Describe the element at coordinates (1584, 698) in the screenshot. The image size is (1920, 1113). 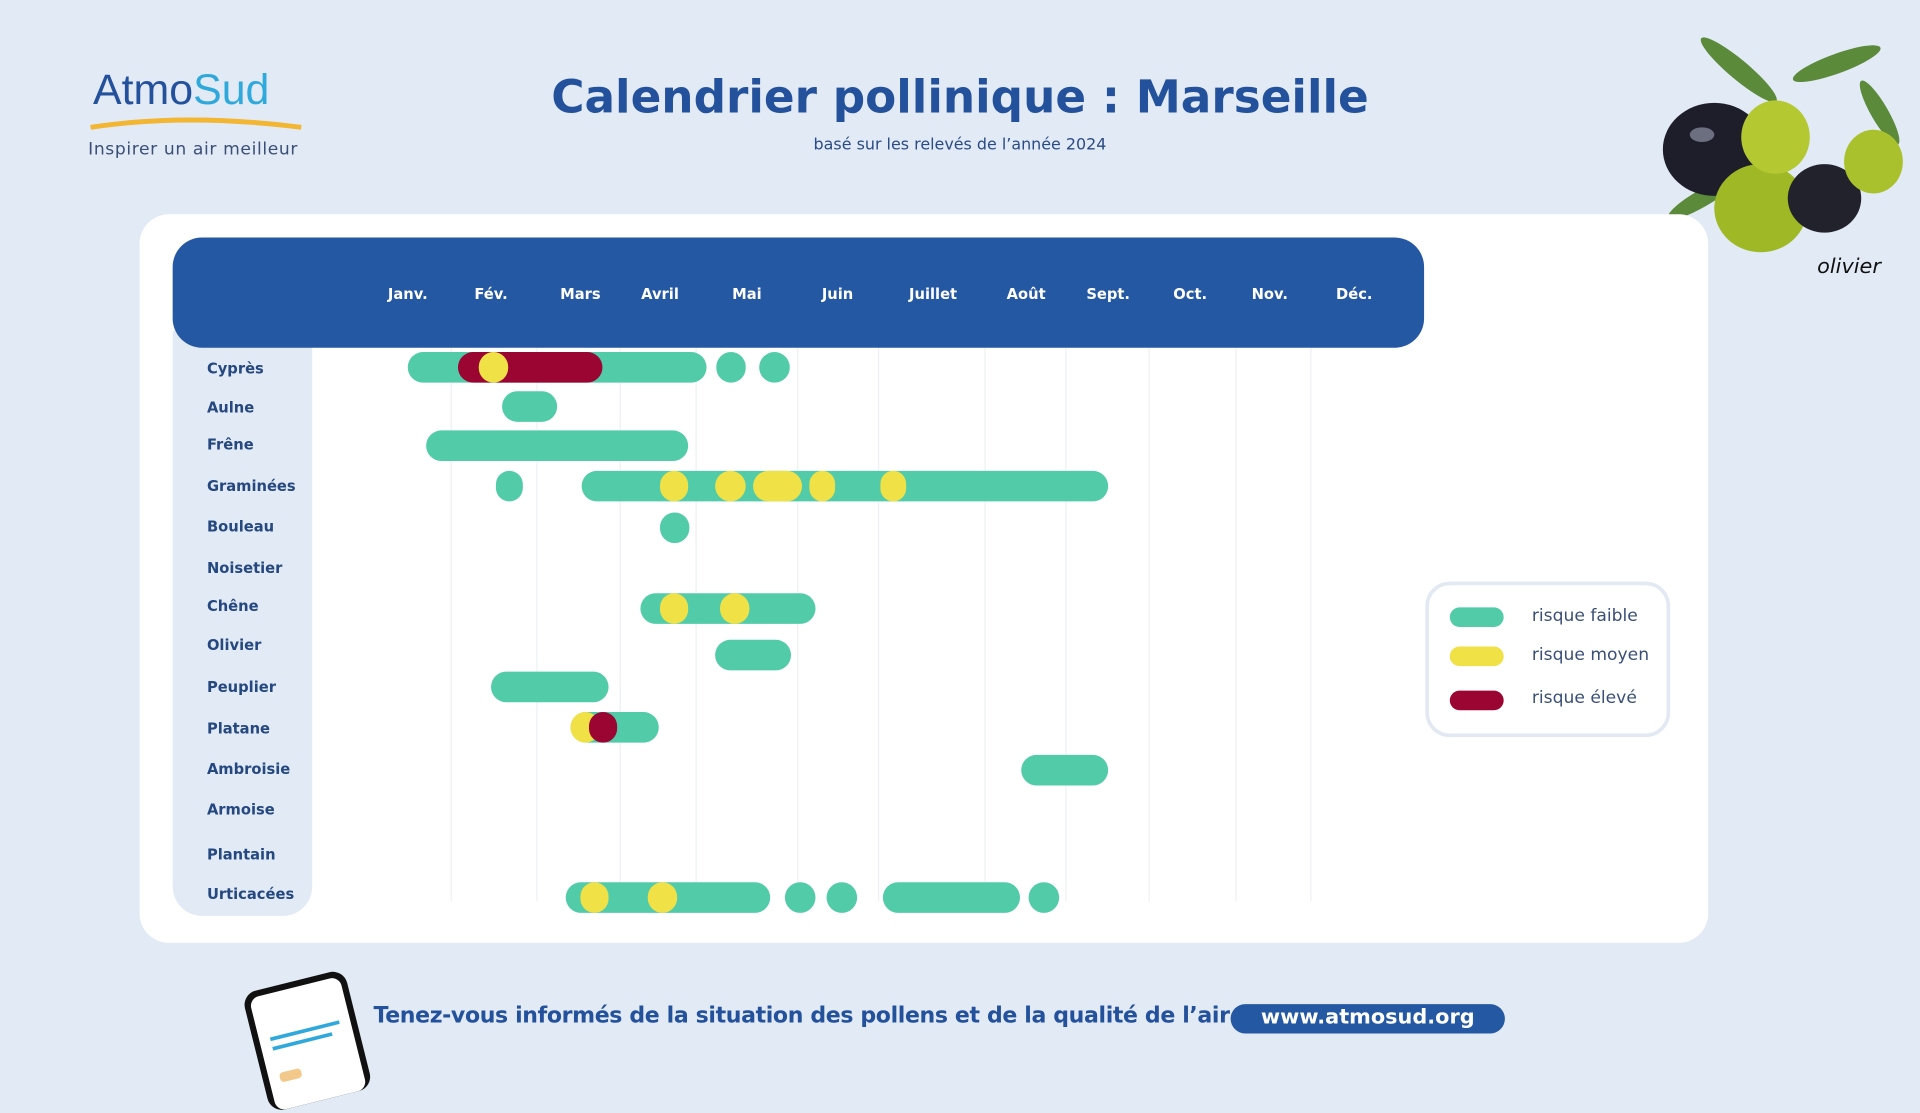
I see `legend-label-eleve: risque élevé` at that location.